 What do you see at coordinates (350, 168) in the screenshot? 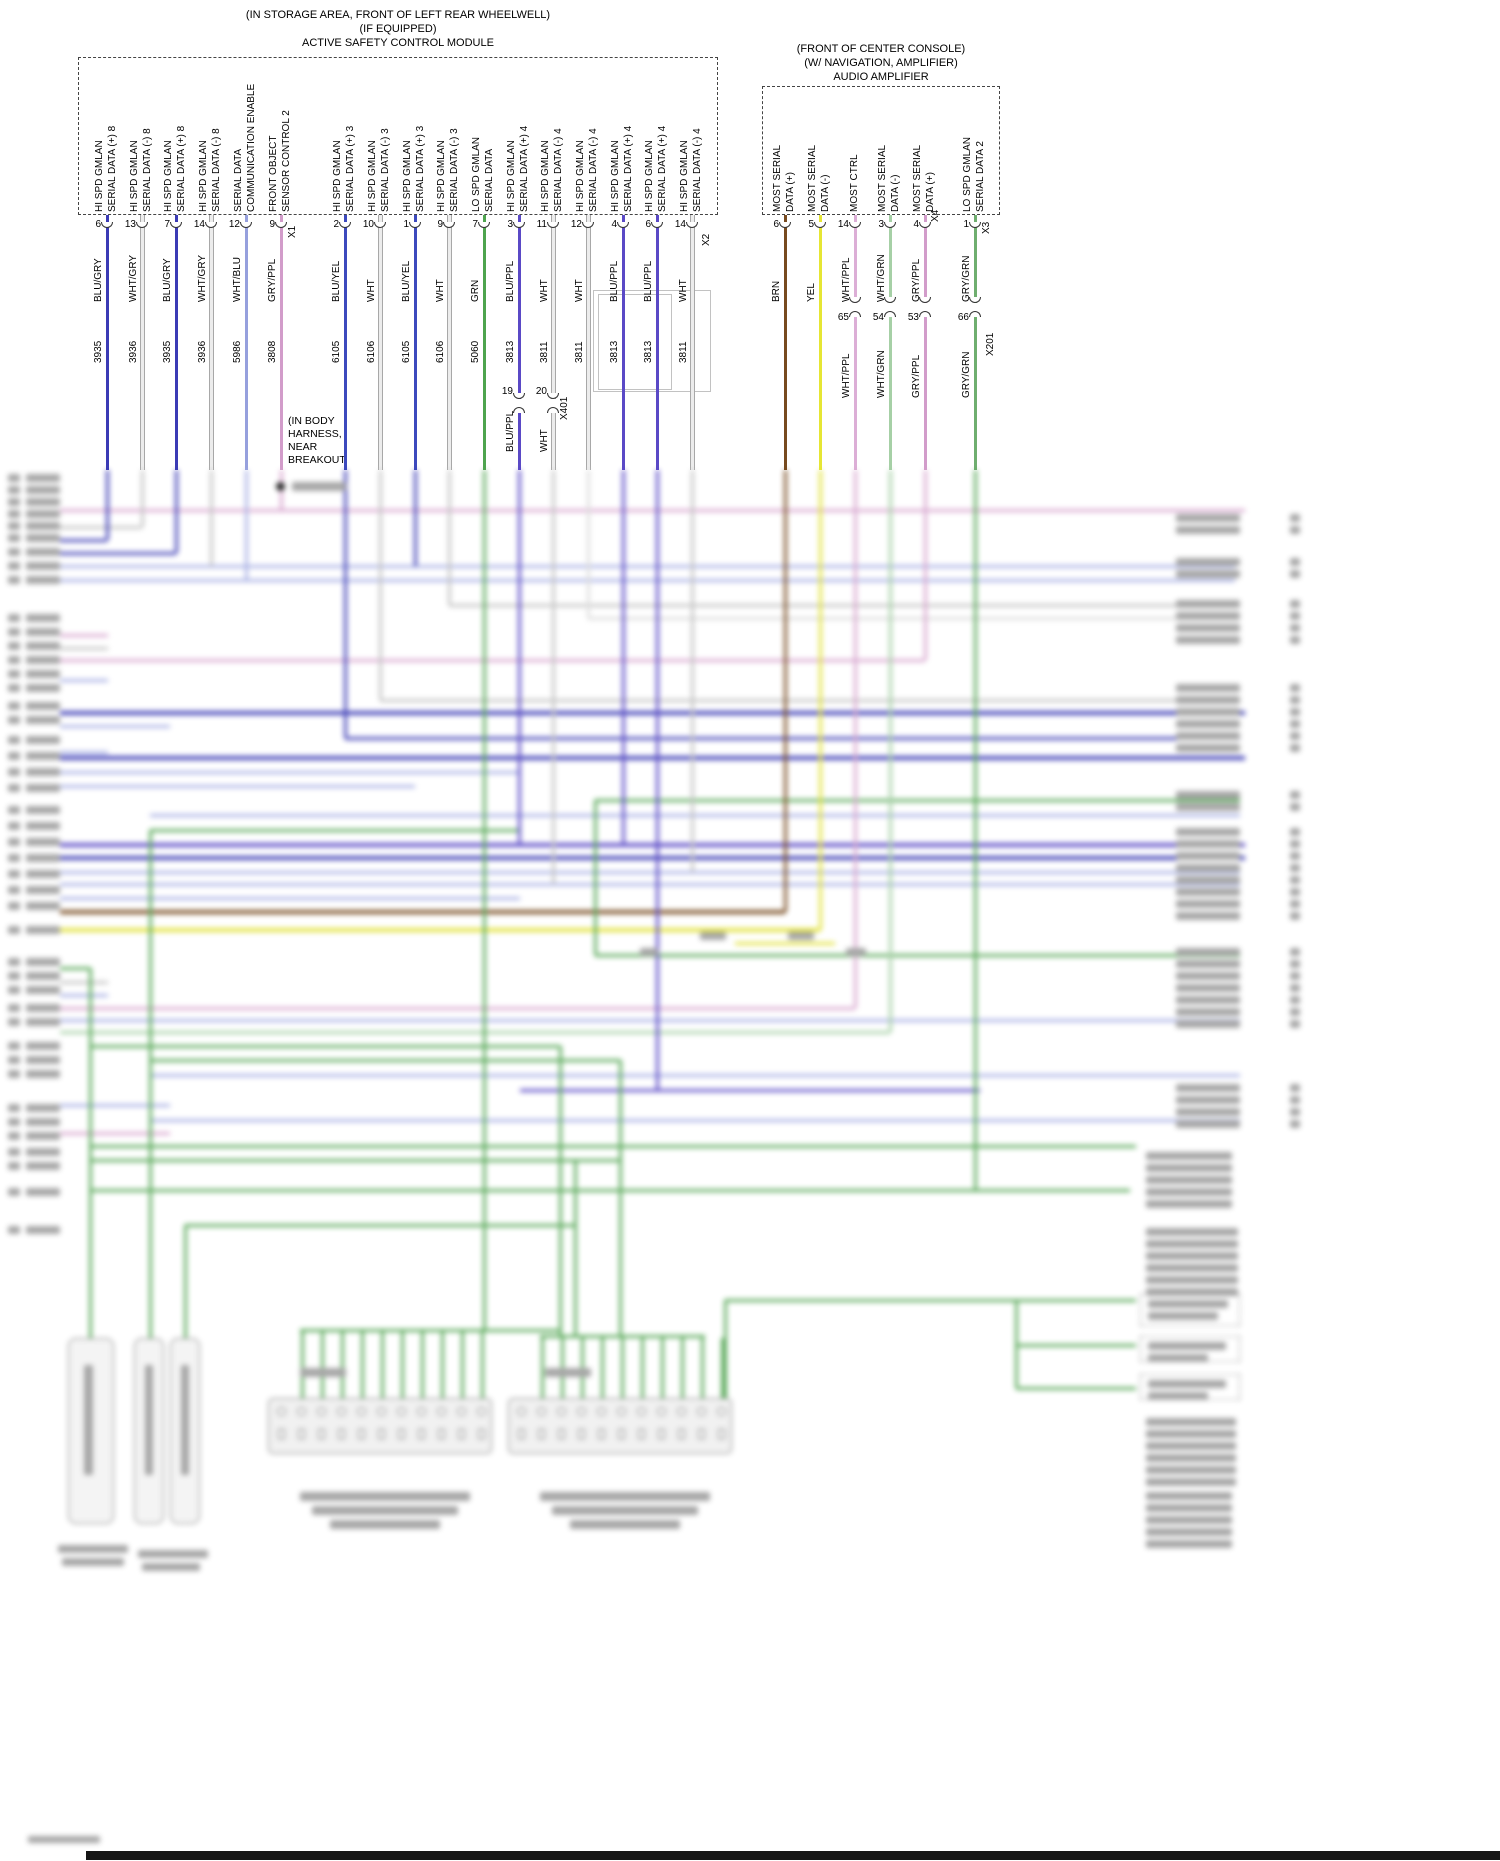
I see `pin-signal-line2: SERIAL DATA (+) 3` at bounding box center [350, 168].